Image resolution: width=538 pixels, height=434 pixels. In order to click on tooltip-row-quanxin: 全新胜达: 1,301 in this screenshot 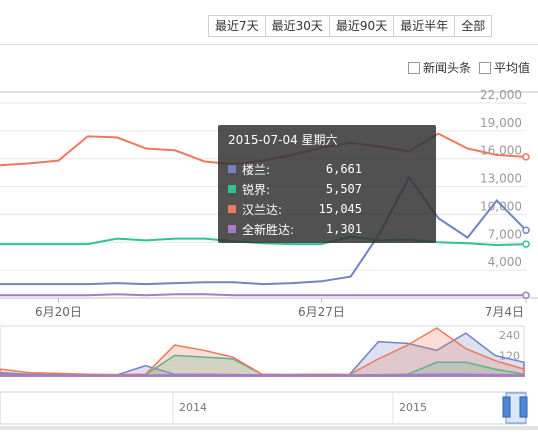, I will do `click(328, 229)`.